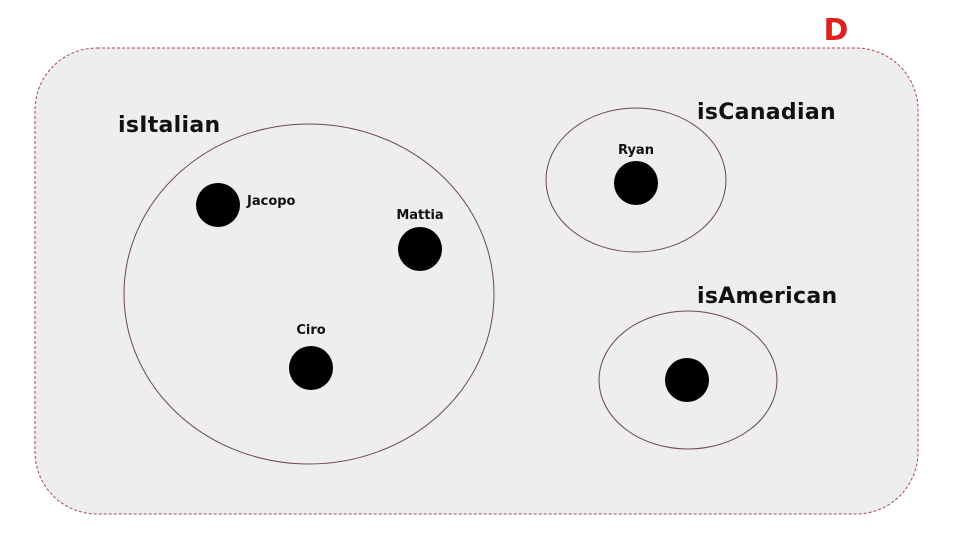 This screenshot has height=540, width=960. Describe the element at coordinates (218, 205) in the screenshot. I see `element-dot-jacopo` at that location.